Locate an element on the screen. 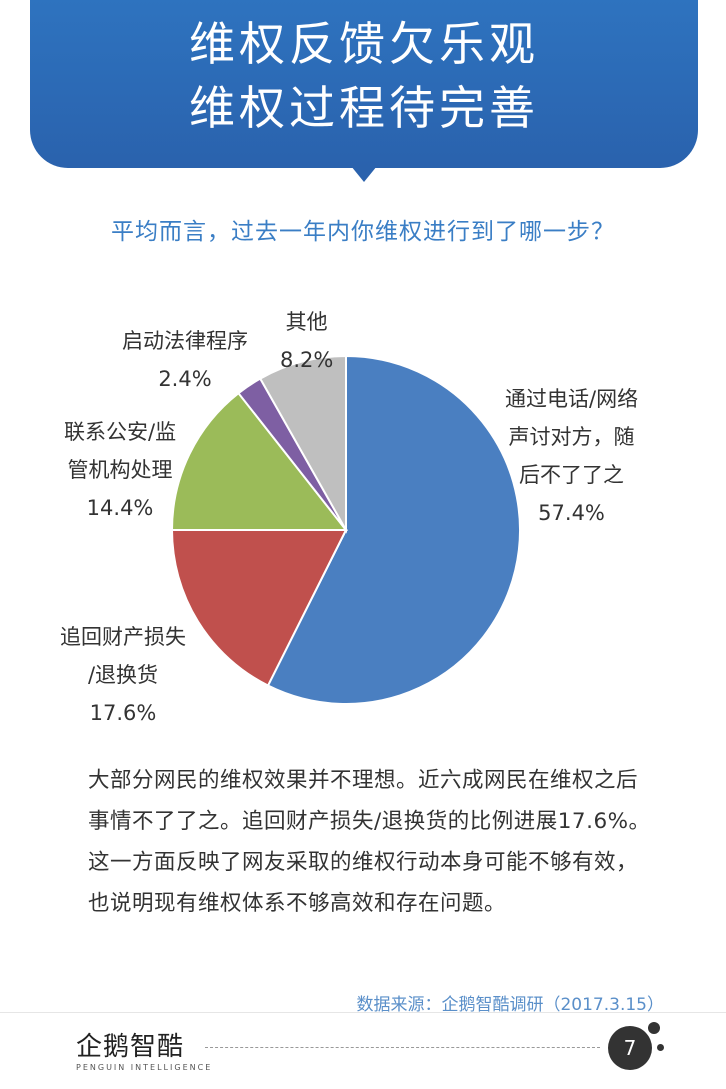  slice-pct-label: 2.4% is located at coordinates (185, 379).